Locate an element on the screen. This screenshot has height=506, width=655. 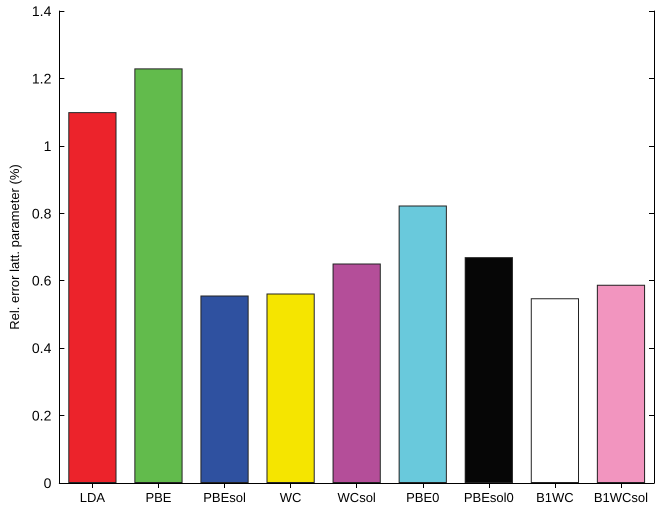
y-tick-label: 1 is located at coordinates (48, 146).